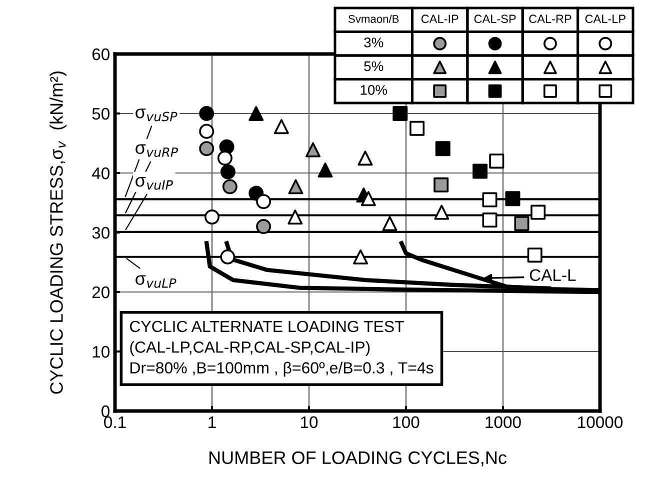 This screenshot has height=486, width=648. I want to click on annotation: 5%, so click(374, 66).